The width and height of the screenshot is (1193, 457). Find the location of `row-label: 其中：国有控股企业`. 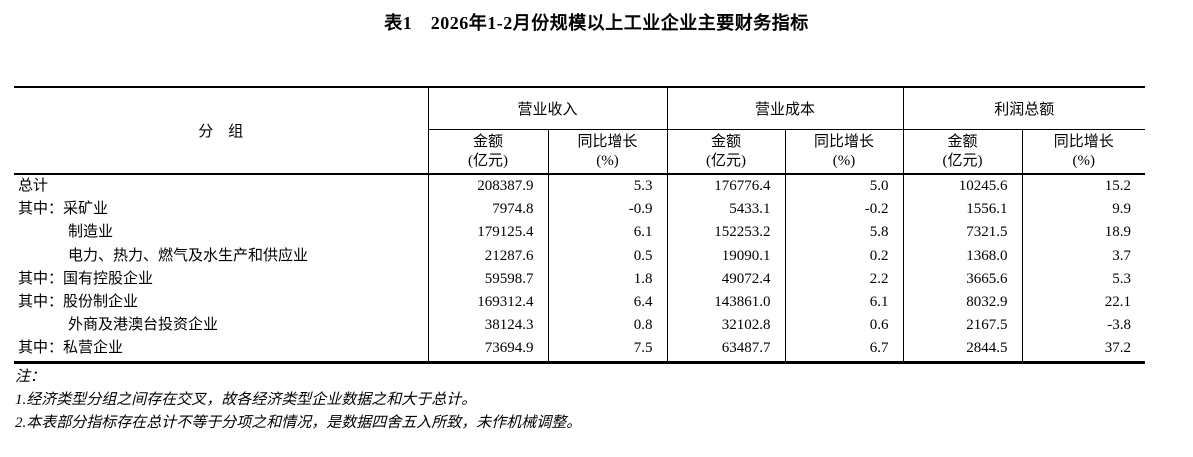

row-label: 其中：国有控股企业 is located at coordinates (86, 278).